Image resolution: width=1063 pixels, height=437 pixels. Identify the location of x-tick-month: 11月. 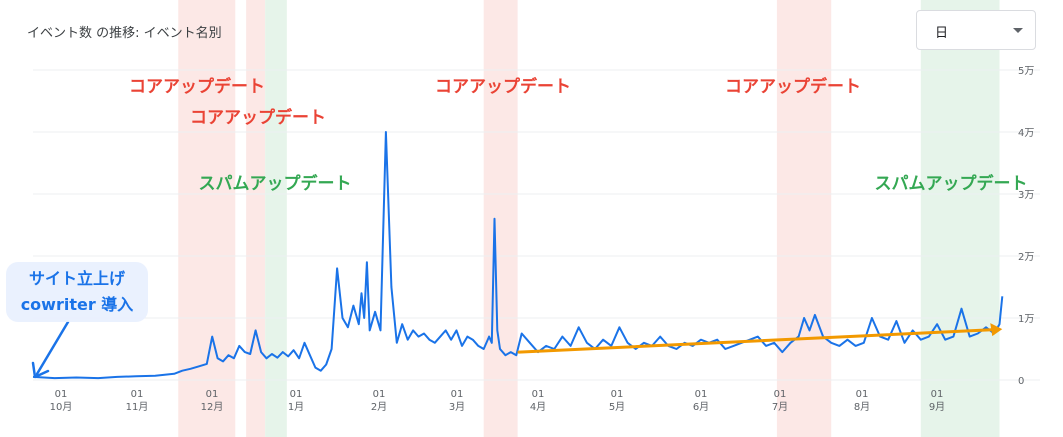
(137, 407).